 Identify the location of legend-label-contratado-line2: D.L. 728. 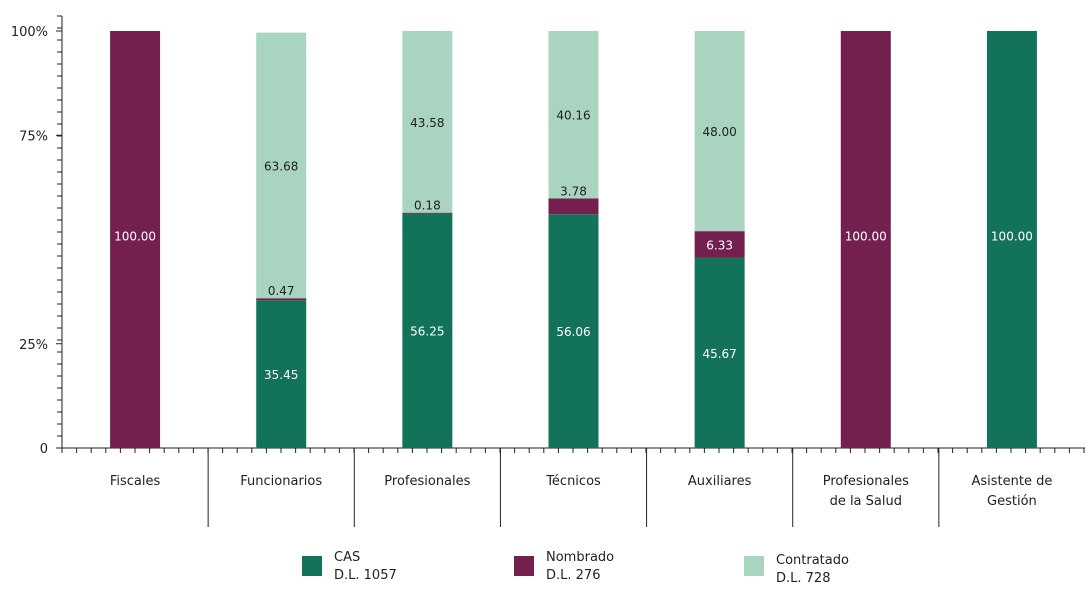
(803, 578).